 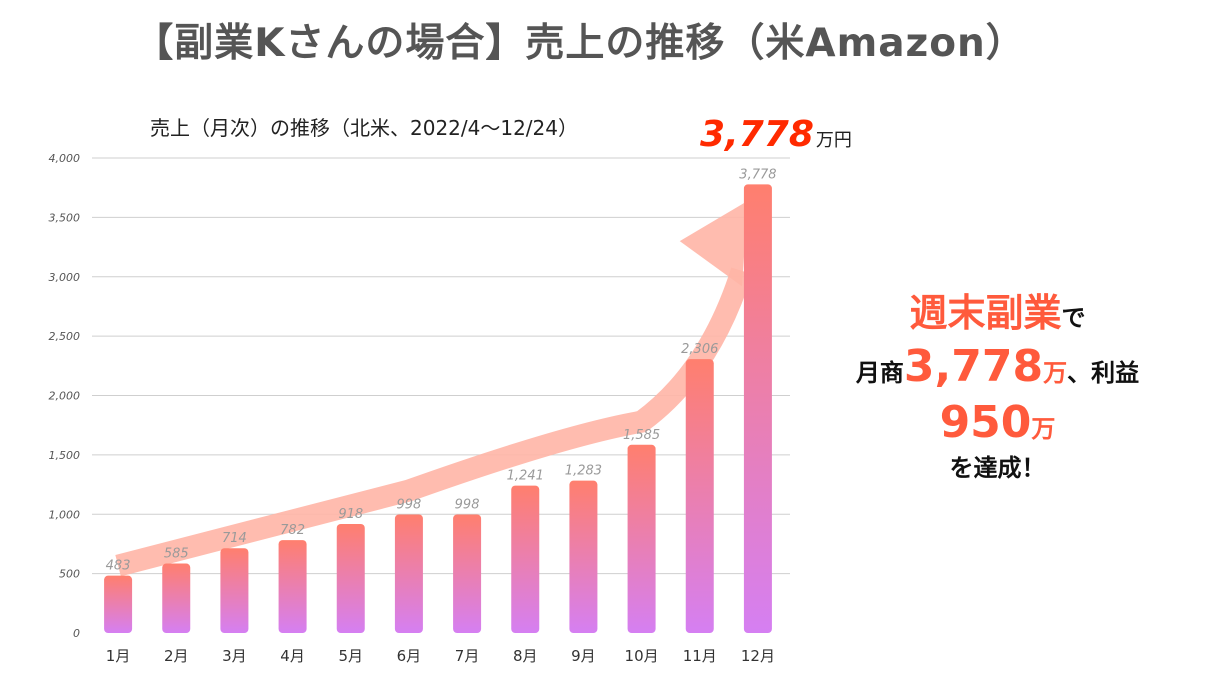 What do you see at coordinates (65, 158) in the screenshot?
I see `y-tick-label: 4,000` at bounding box center [65, 158].